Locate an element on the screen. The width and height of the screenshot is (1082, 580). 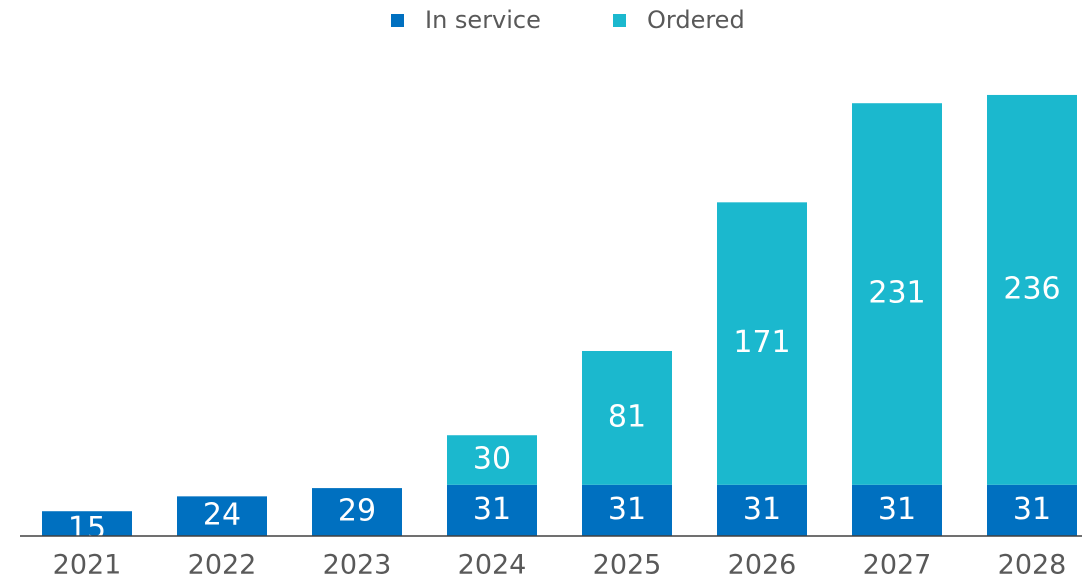
data-label: 81 is located at coordinates (627, 416).